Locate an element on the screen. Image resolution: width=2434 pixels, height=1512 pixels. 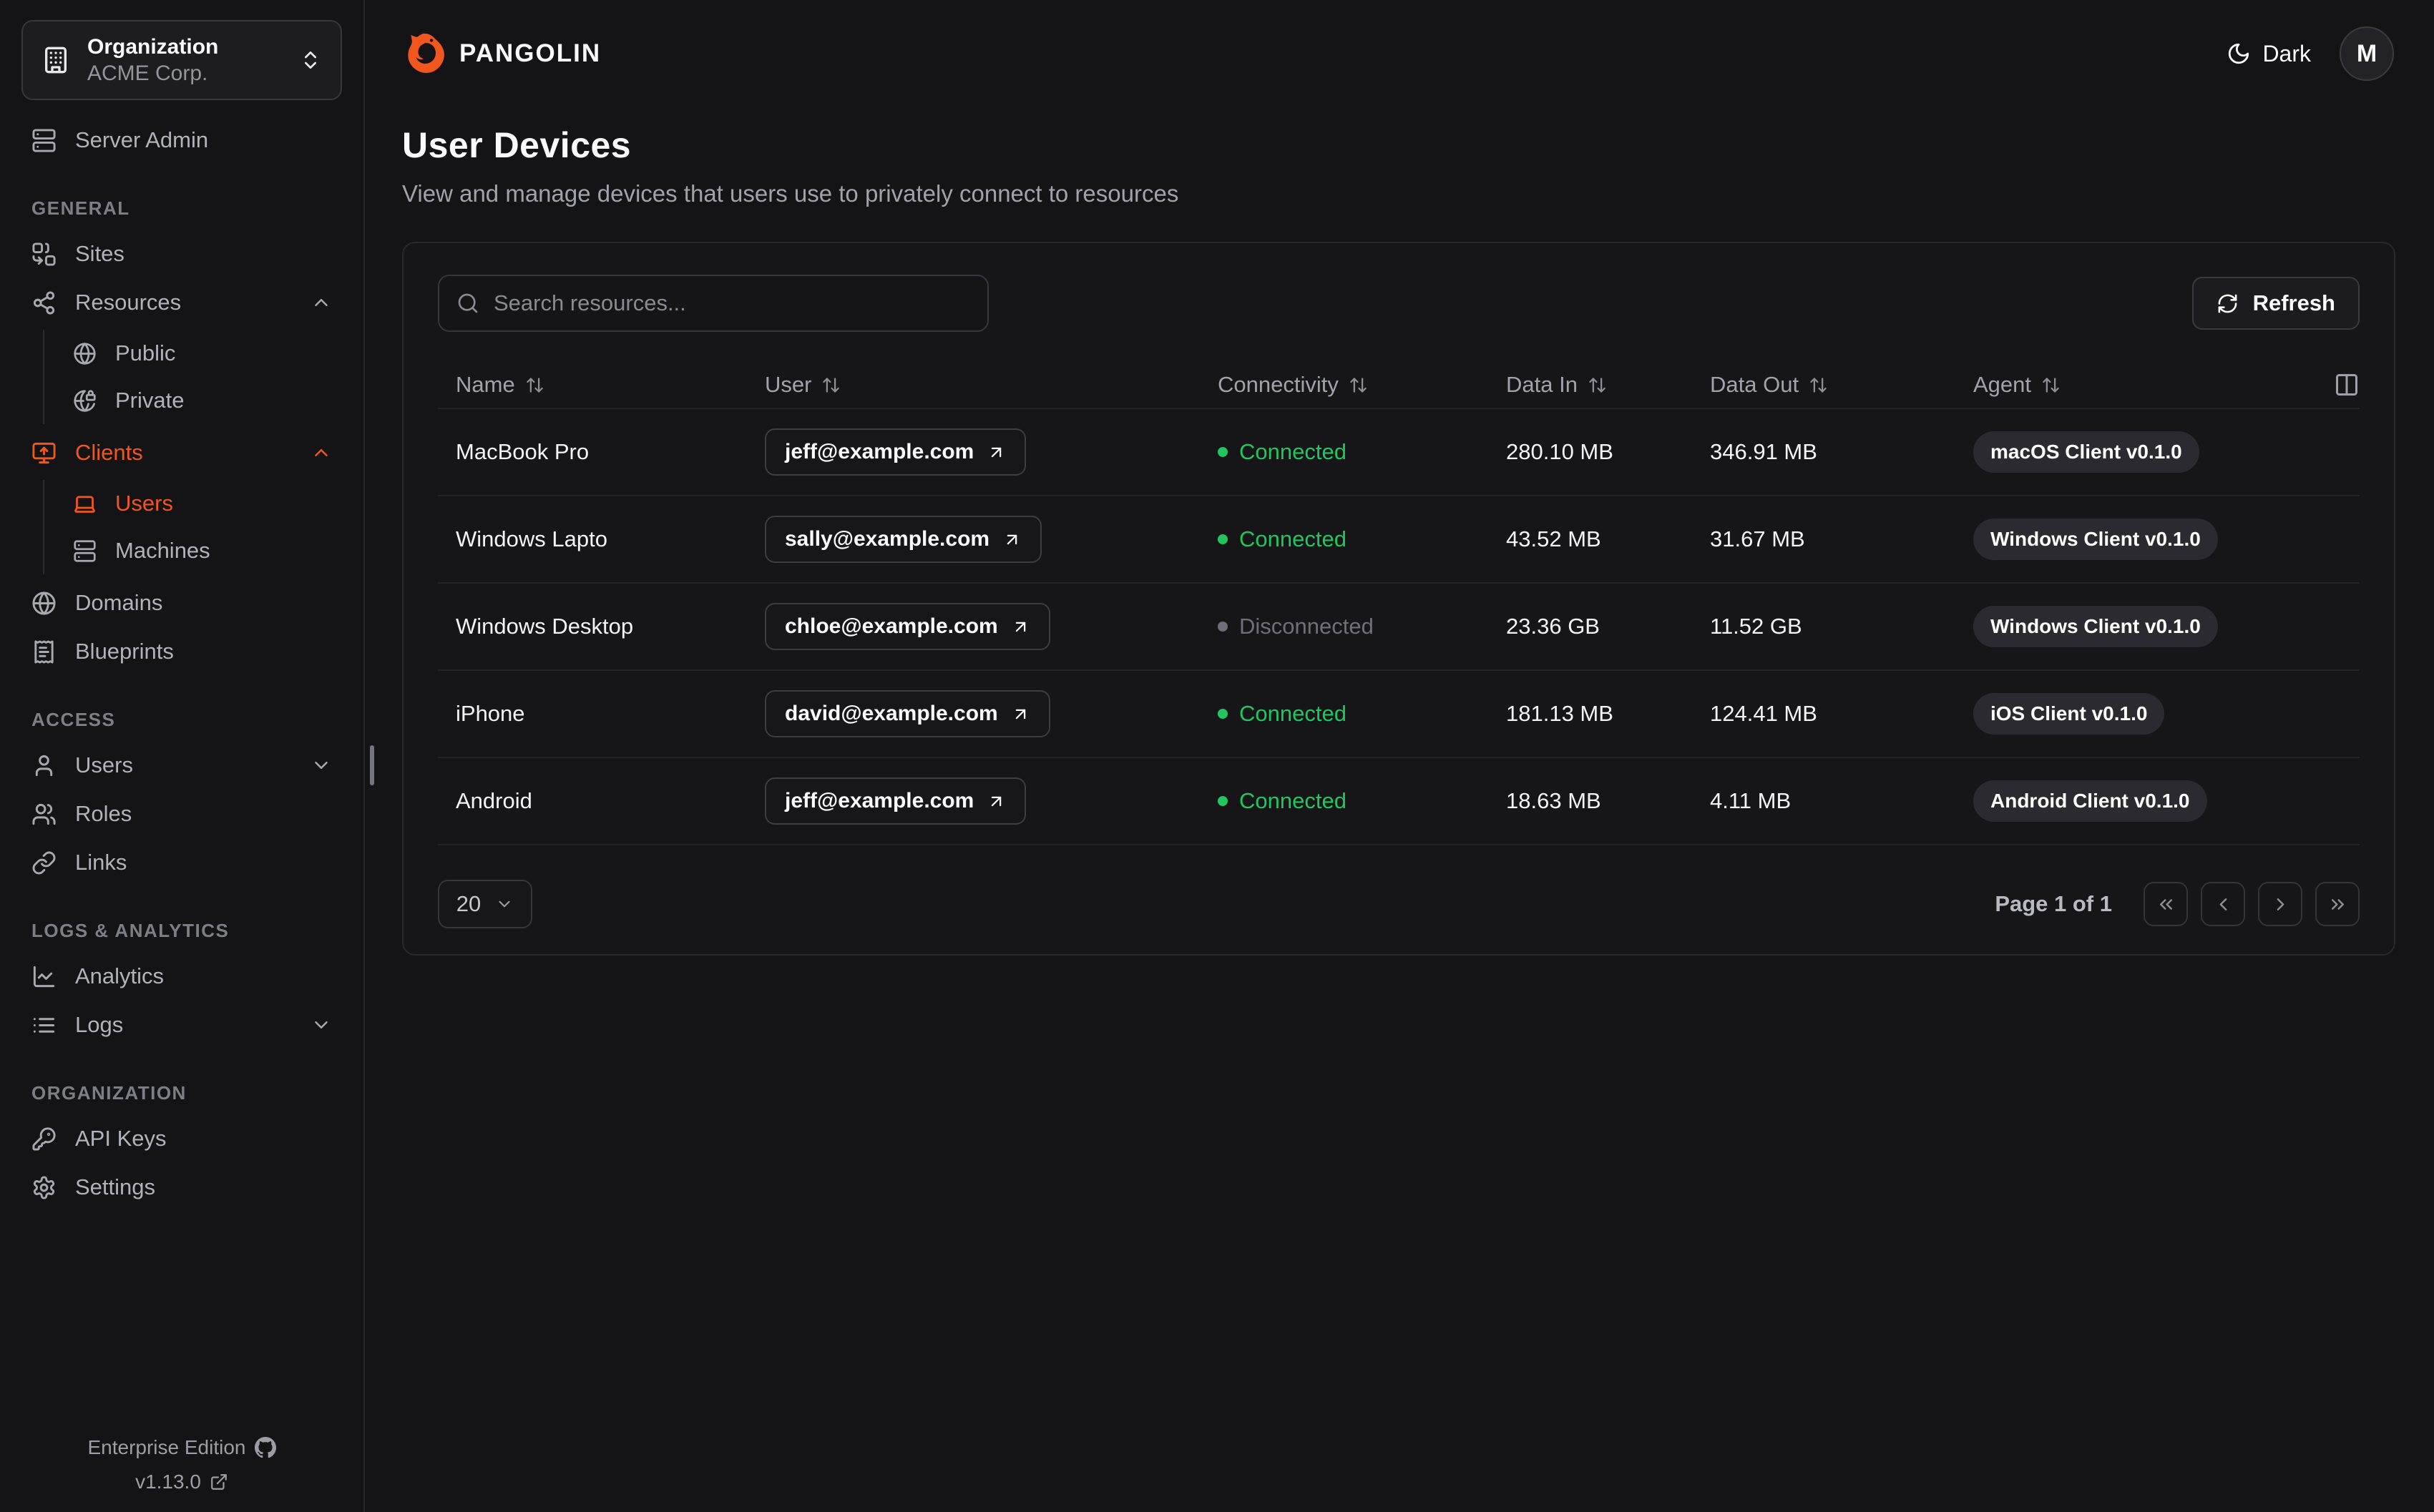
topbar-right: Dark M is located at coordinates (2310, 53).